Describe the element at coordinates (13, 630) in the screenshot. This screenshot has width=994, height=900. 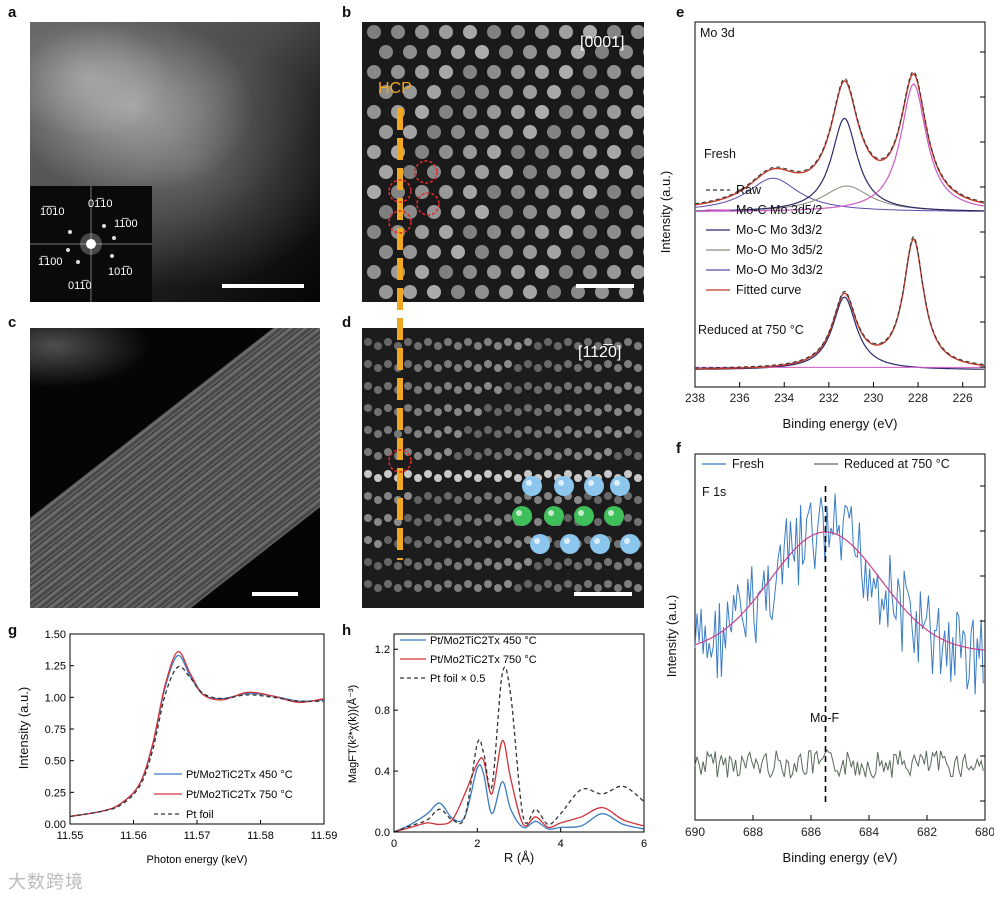
I see `panel-letter-g: g` at that location.